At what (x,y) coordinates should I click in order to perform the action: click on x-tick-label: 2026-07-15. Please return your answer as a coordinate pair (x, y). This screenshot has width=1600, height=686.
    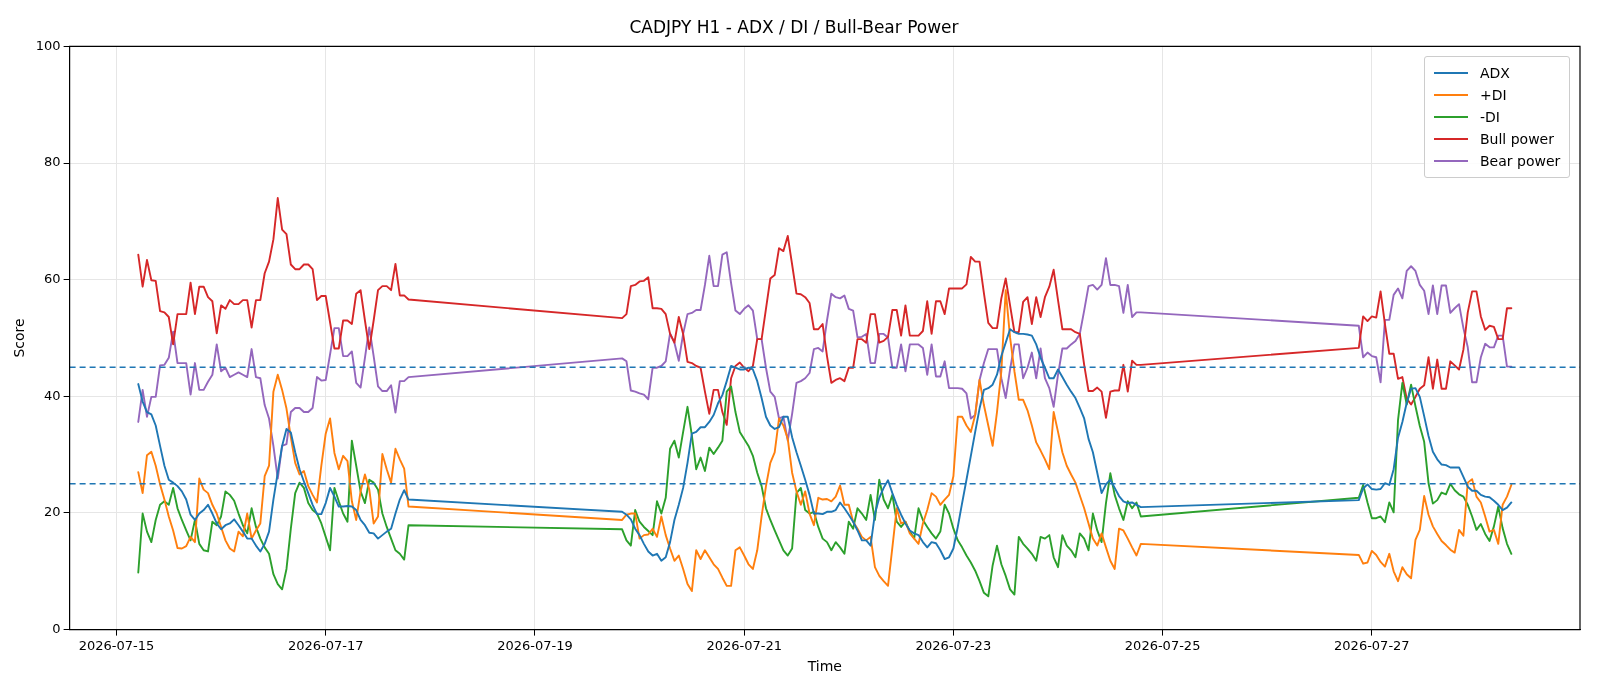
    Looking at the image, I should click on (116, 645).